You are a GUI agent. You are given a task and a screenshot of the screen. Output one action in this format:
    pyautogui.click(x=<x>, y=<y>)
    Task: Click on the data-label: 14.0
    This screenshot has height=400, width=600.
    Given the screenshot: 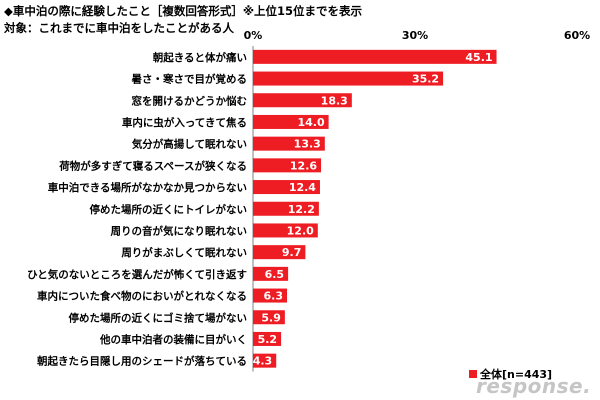 What is the action you would take?
    pyautogui.click(x=310, y=122)
    